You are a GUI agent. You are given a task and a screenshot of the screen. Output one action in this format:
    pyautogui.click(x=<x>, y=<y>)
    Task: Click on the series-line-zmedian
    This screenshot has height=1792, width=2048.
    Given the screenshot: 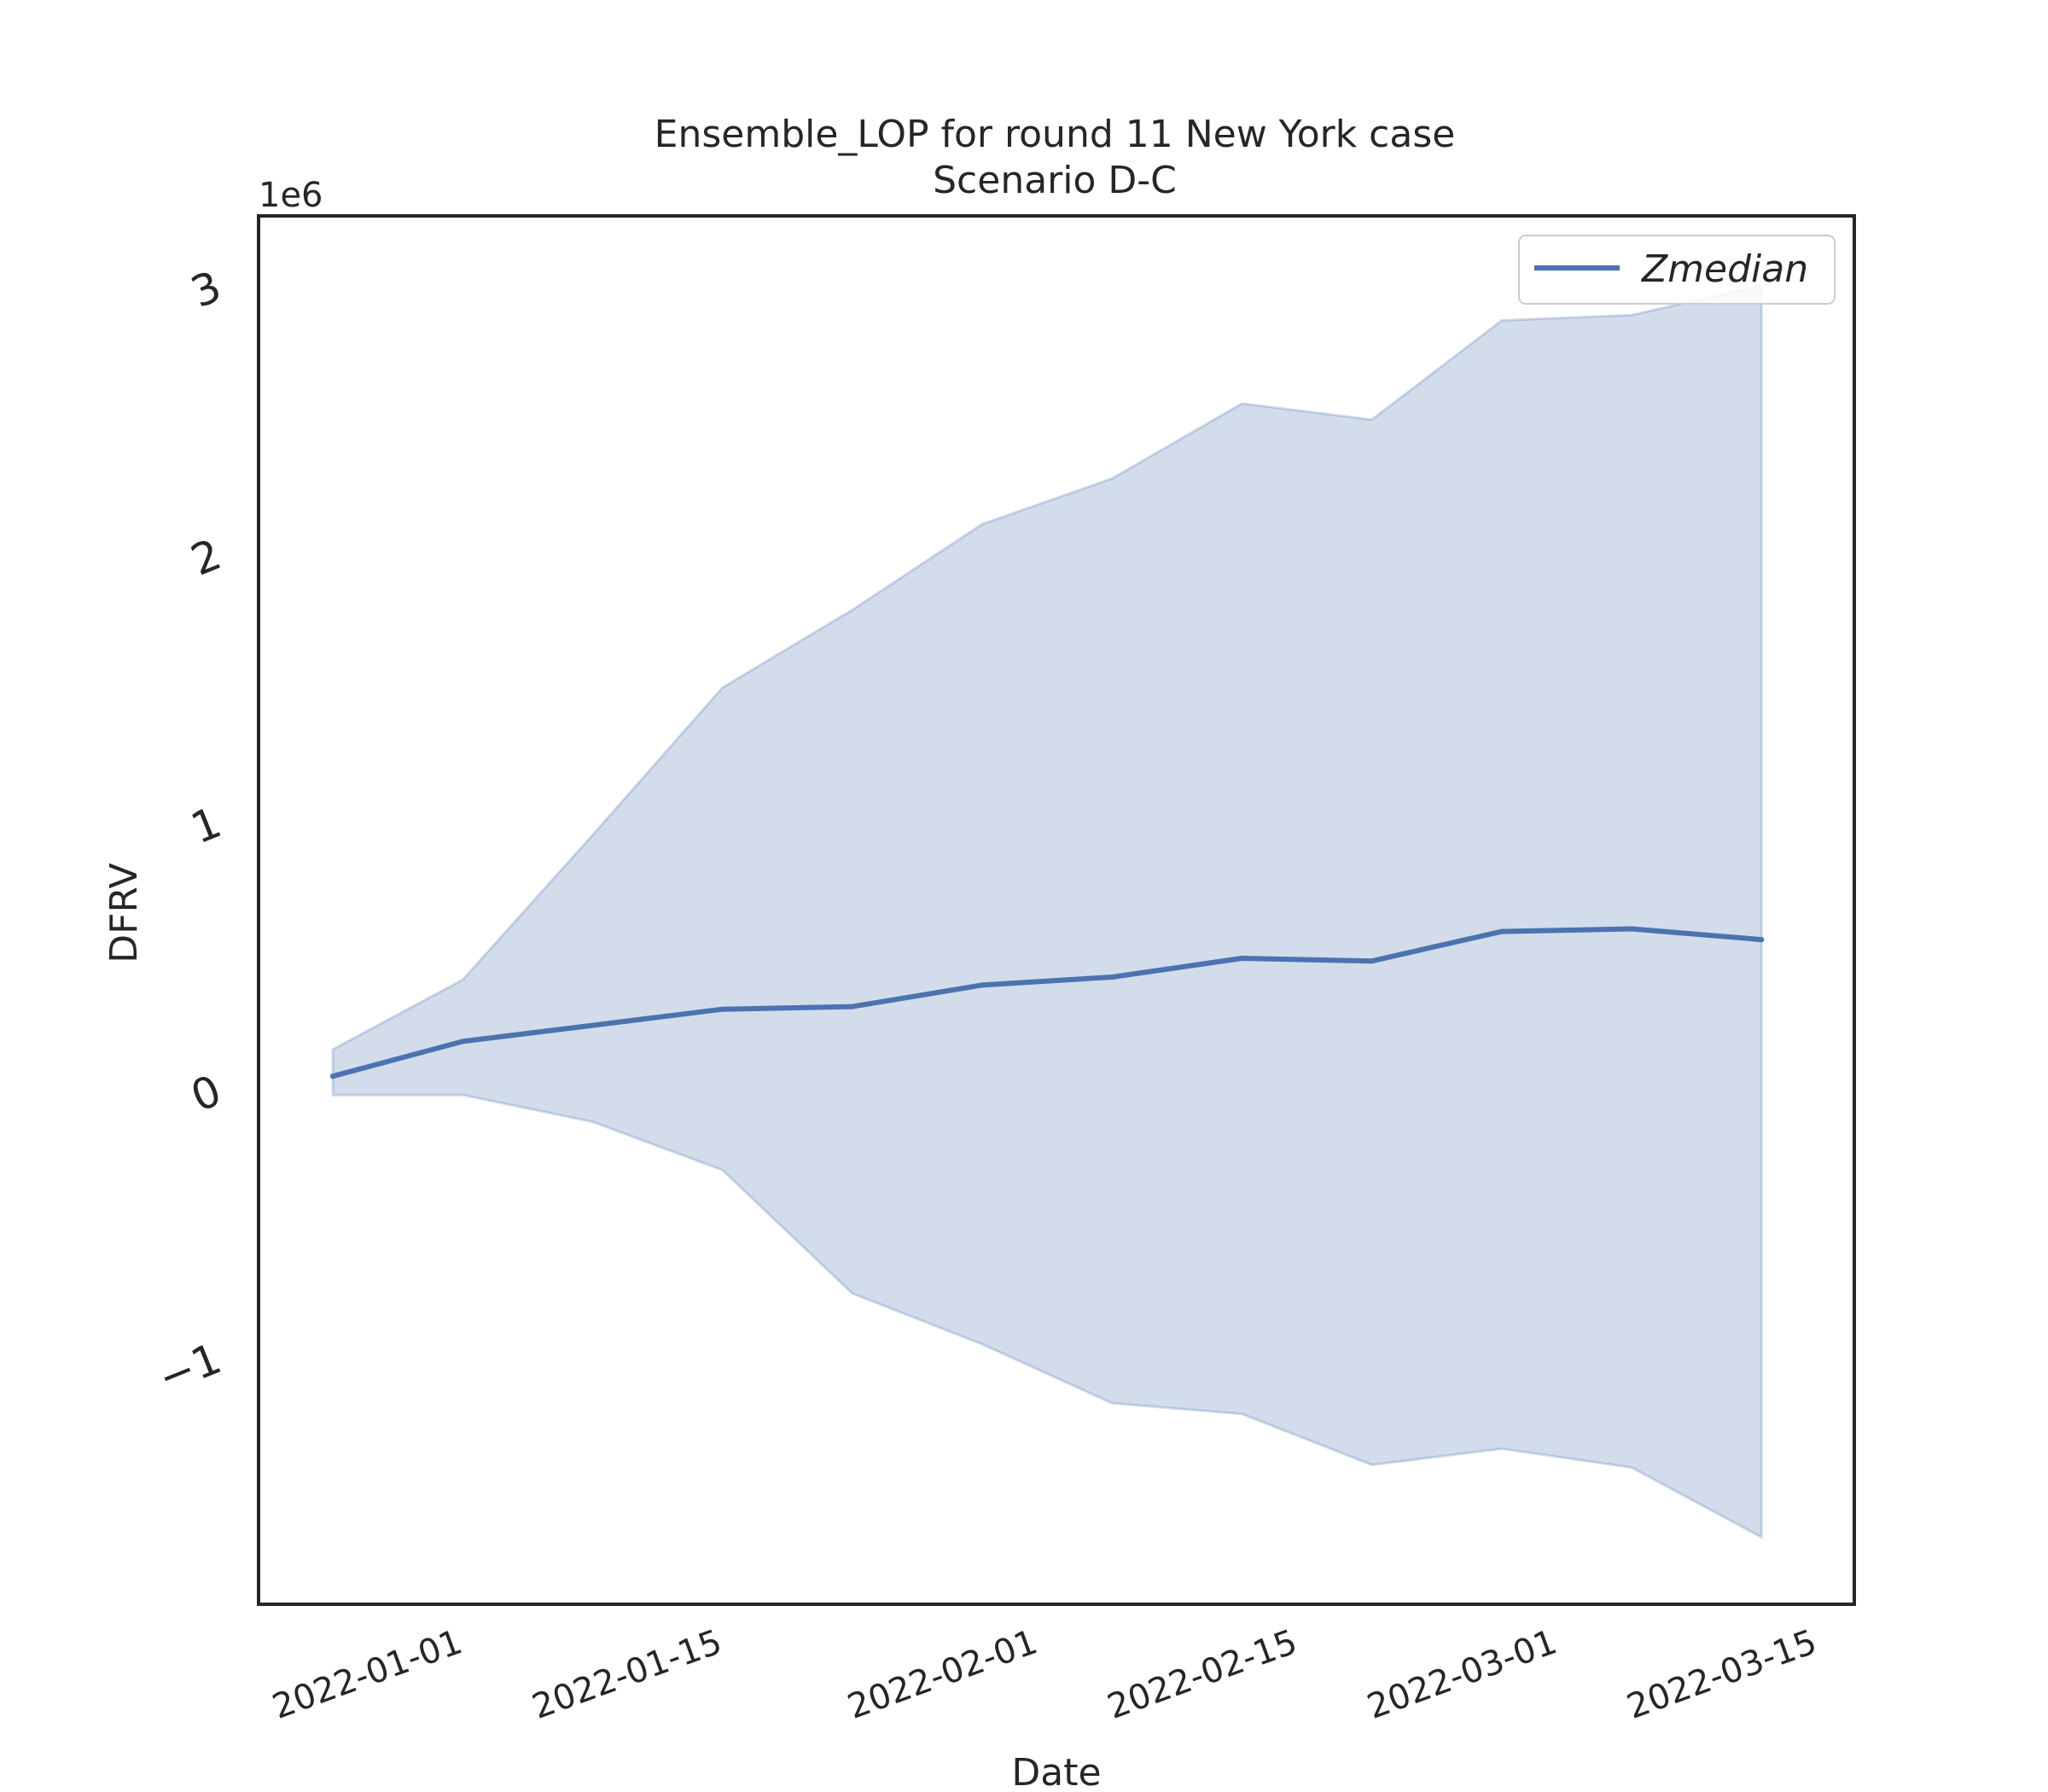 What is the action you would take?
    pyautogui.click(x=1047, y=1003)
    